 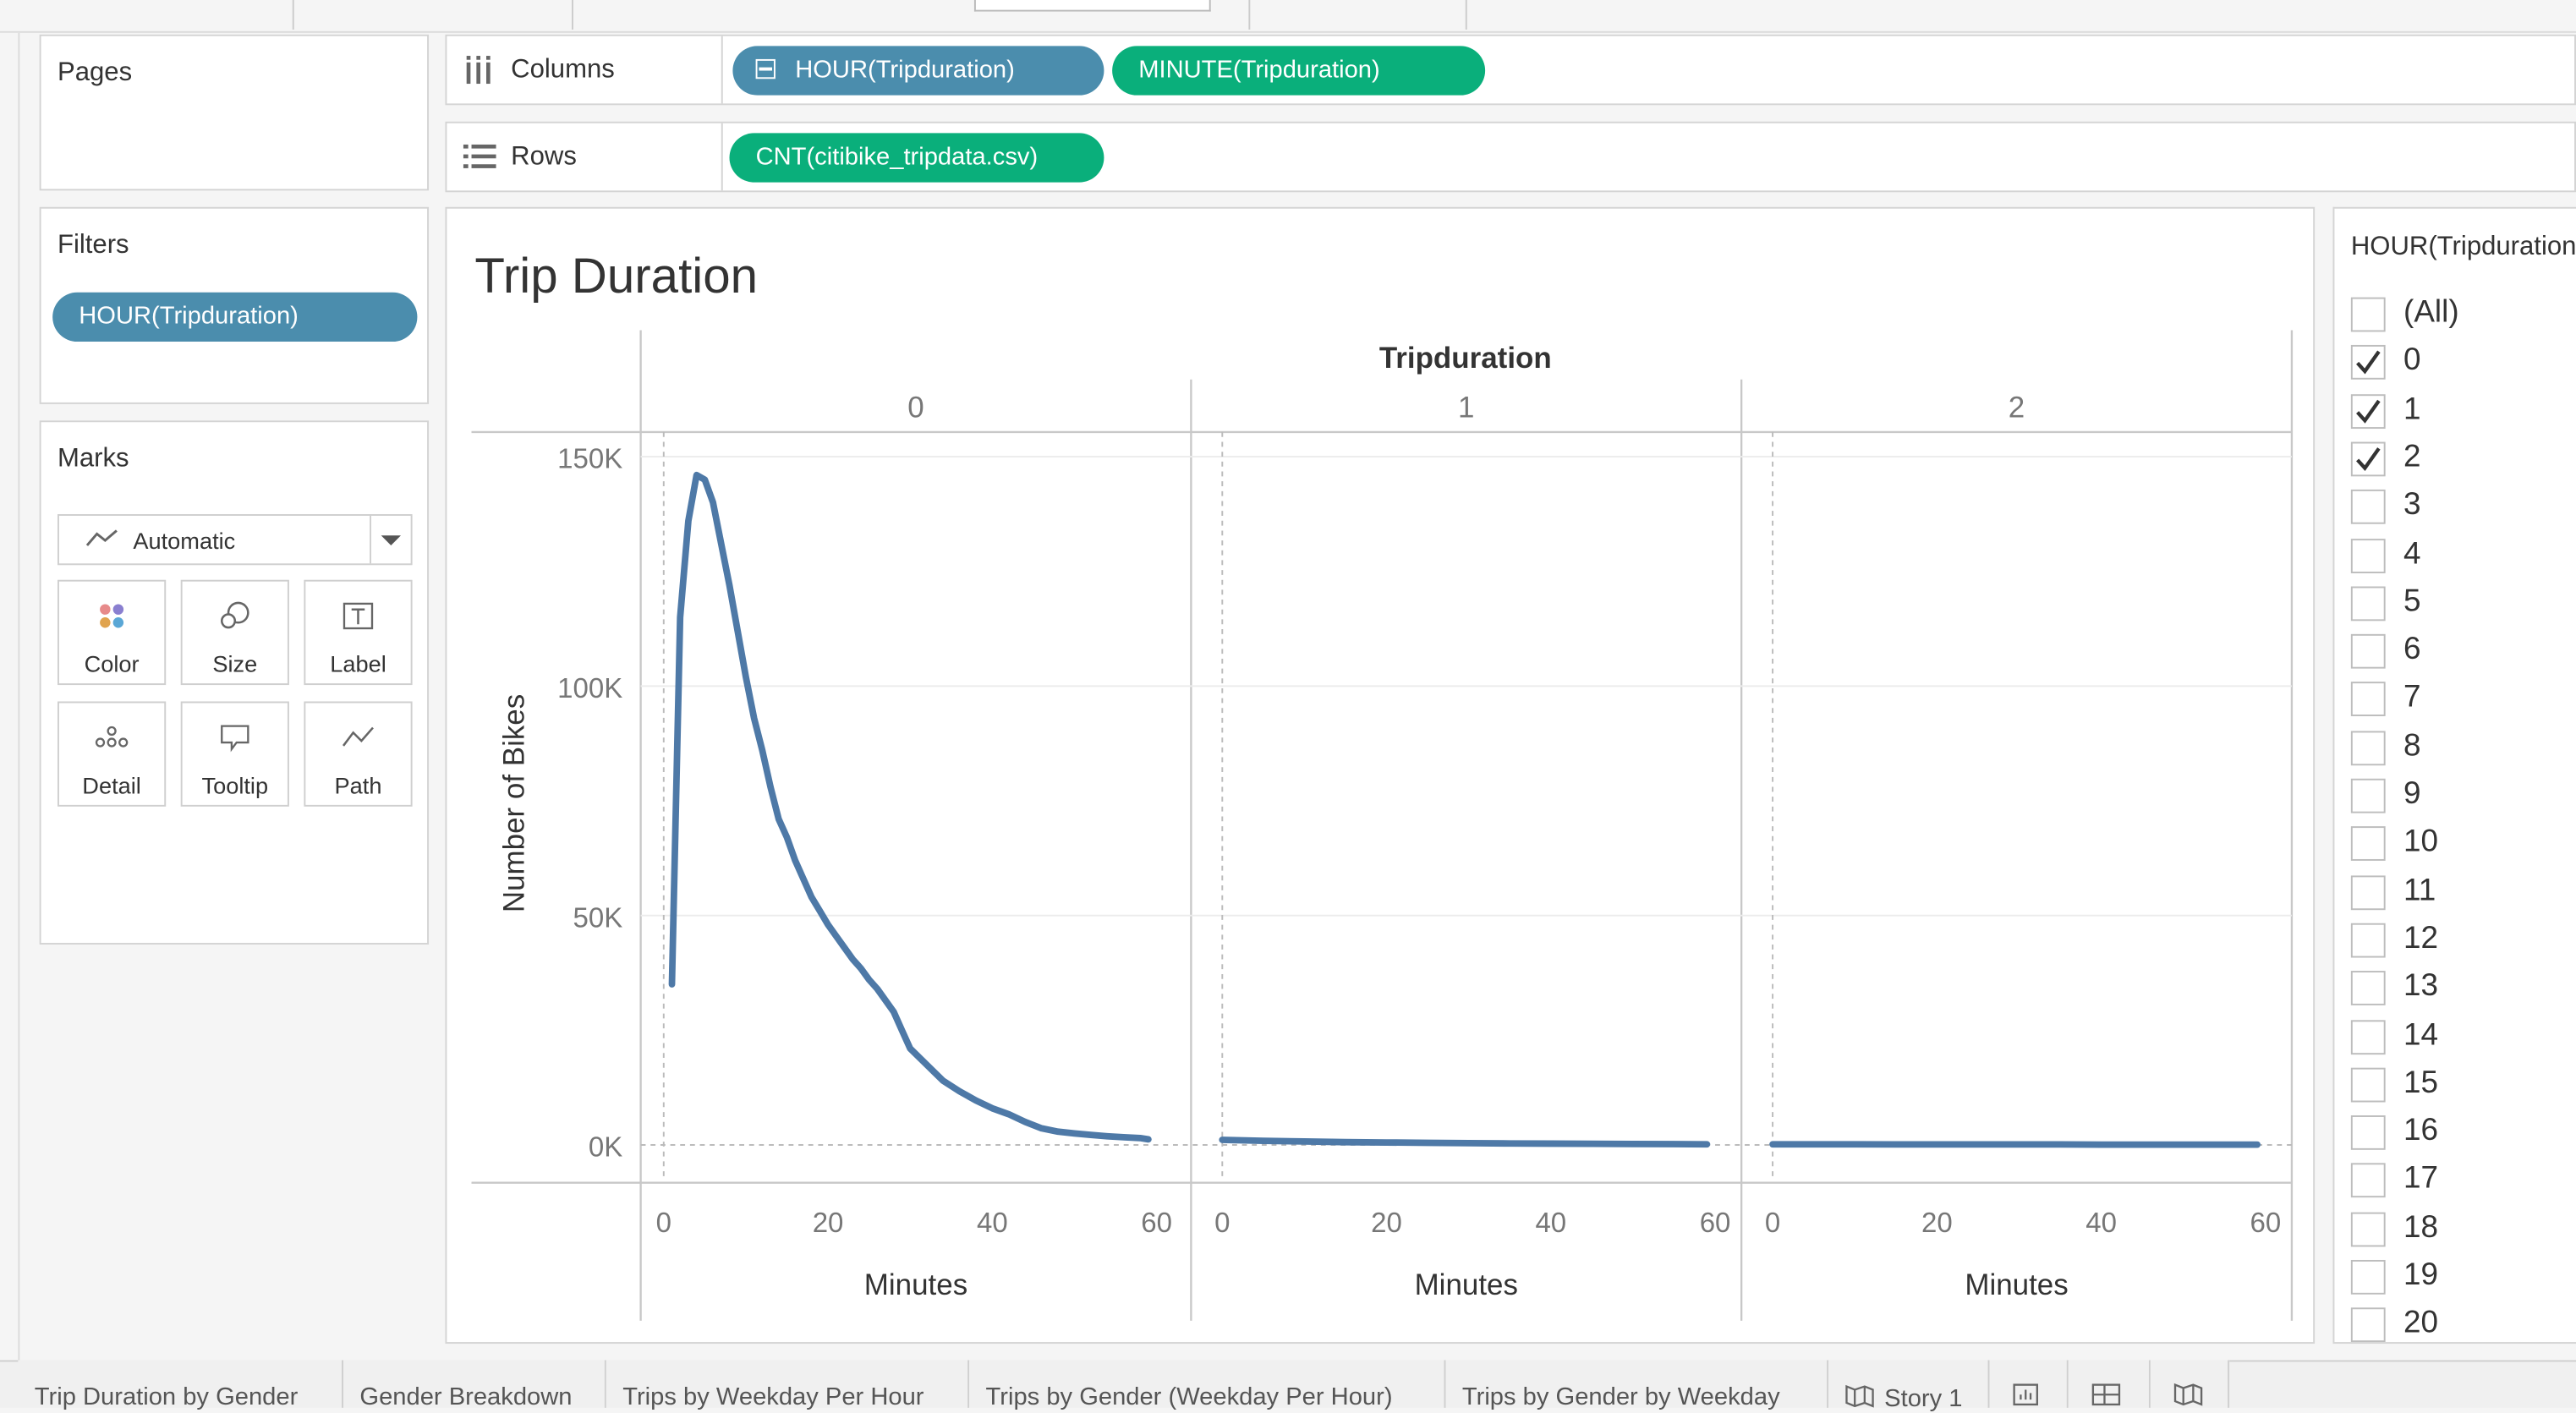 What do you see at coordinates (101, 539) in the screenshot?
I see `line-mark-icon` at bounding box center [101, 539].